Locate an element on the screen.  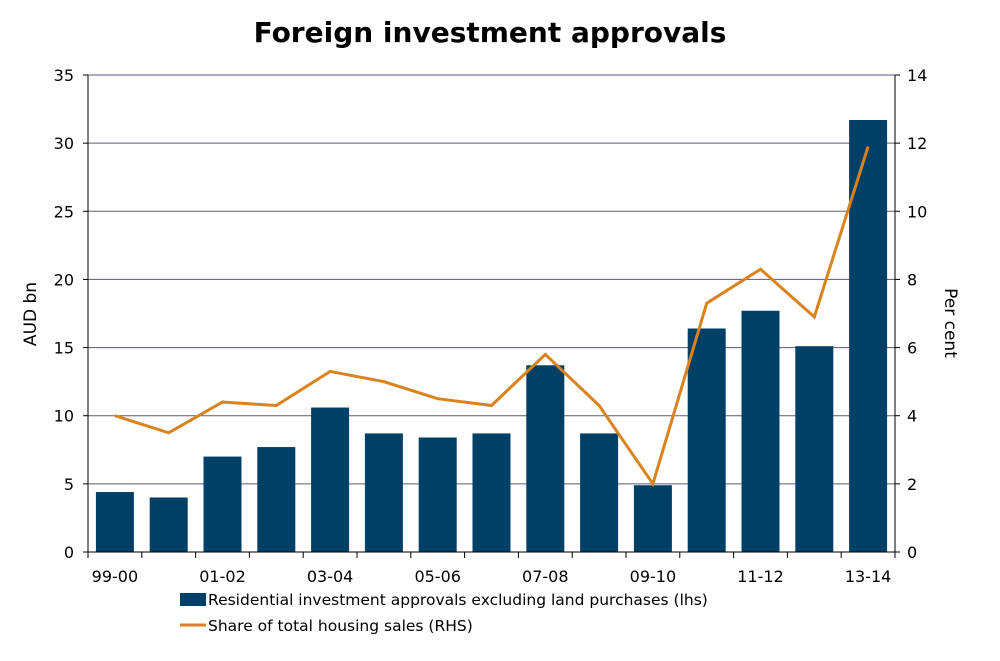
y-right-tick-label: 0 is located at coordinates (912, 552).